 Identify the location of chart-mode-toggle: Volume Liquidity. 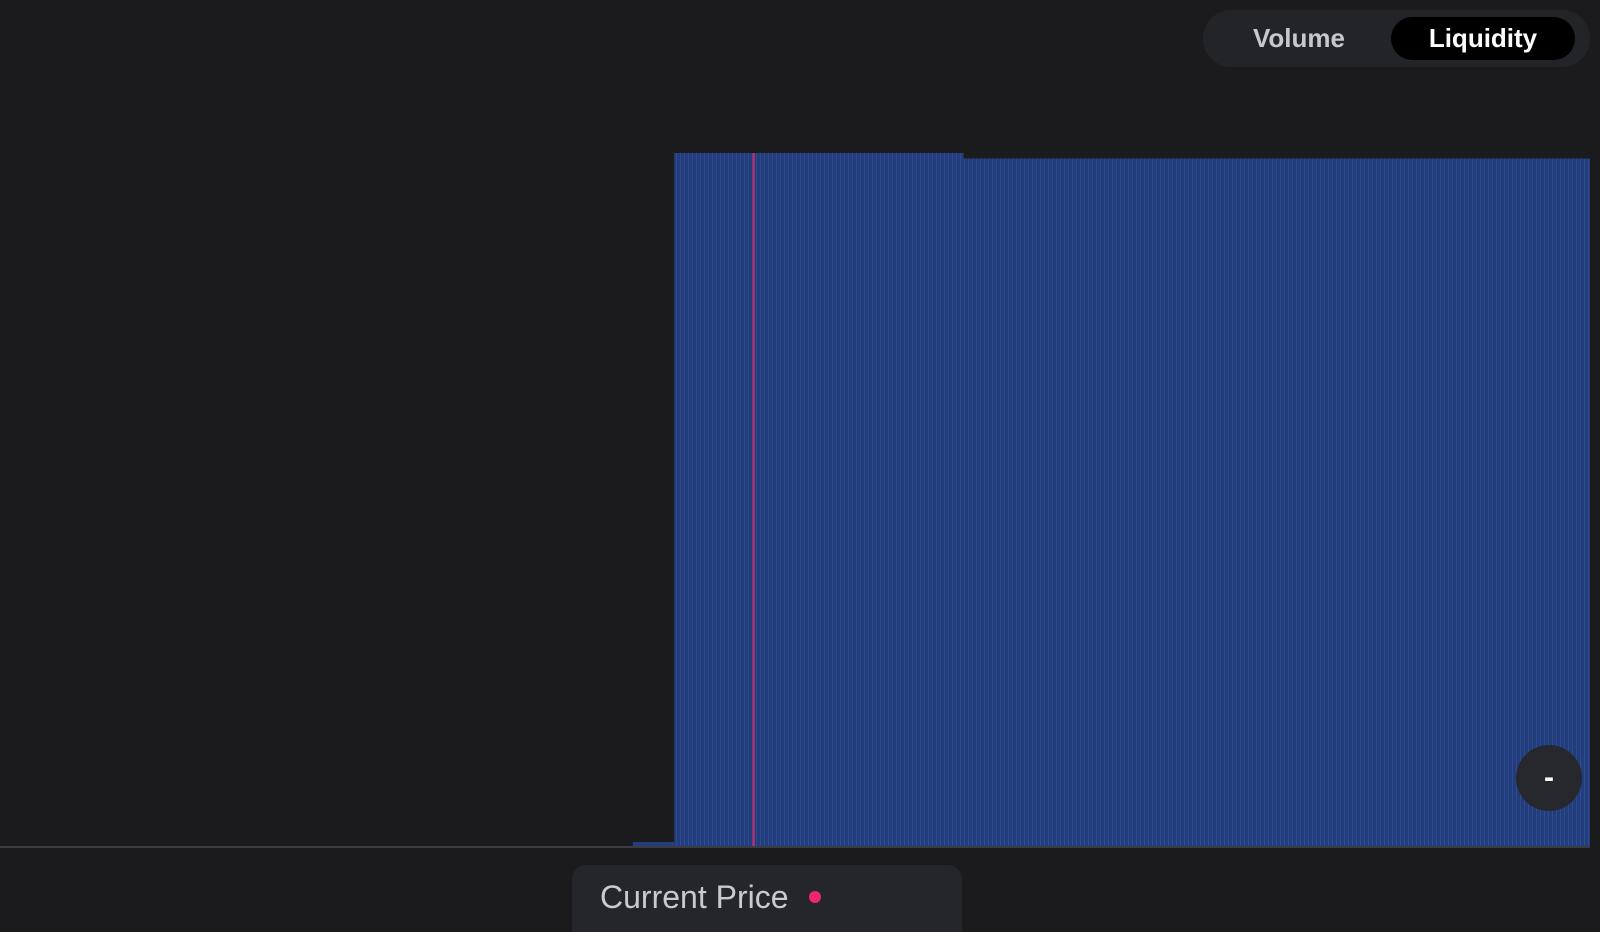
(1396, 38).